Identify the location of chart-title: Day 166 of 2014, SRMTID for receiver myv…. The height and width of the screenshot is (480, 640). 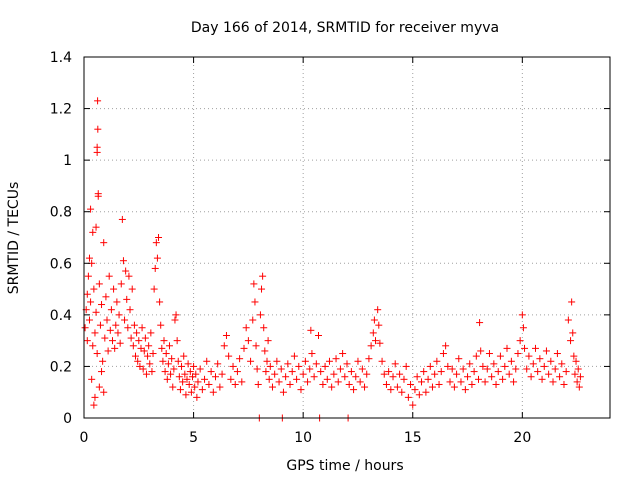
(345, 28).